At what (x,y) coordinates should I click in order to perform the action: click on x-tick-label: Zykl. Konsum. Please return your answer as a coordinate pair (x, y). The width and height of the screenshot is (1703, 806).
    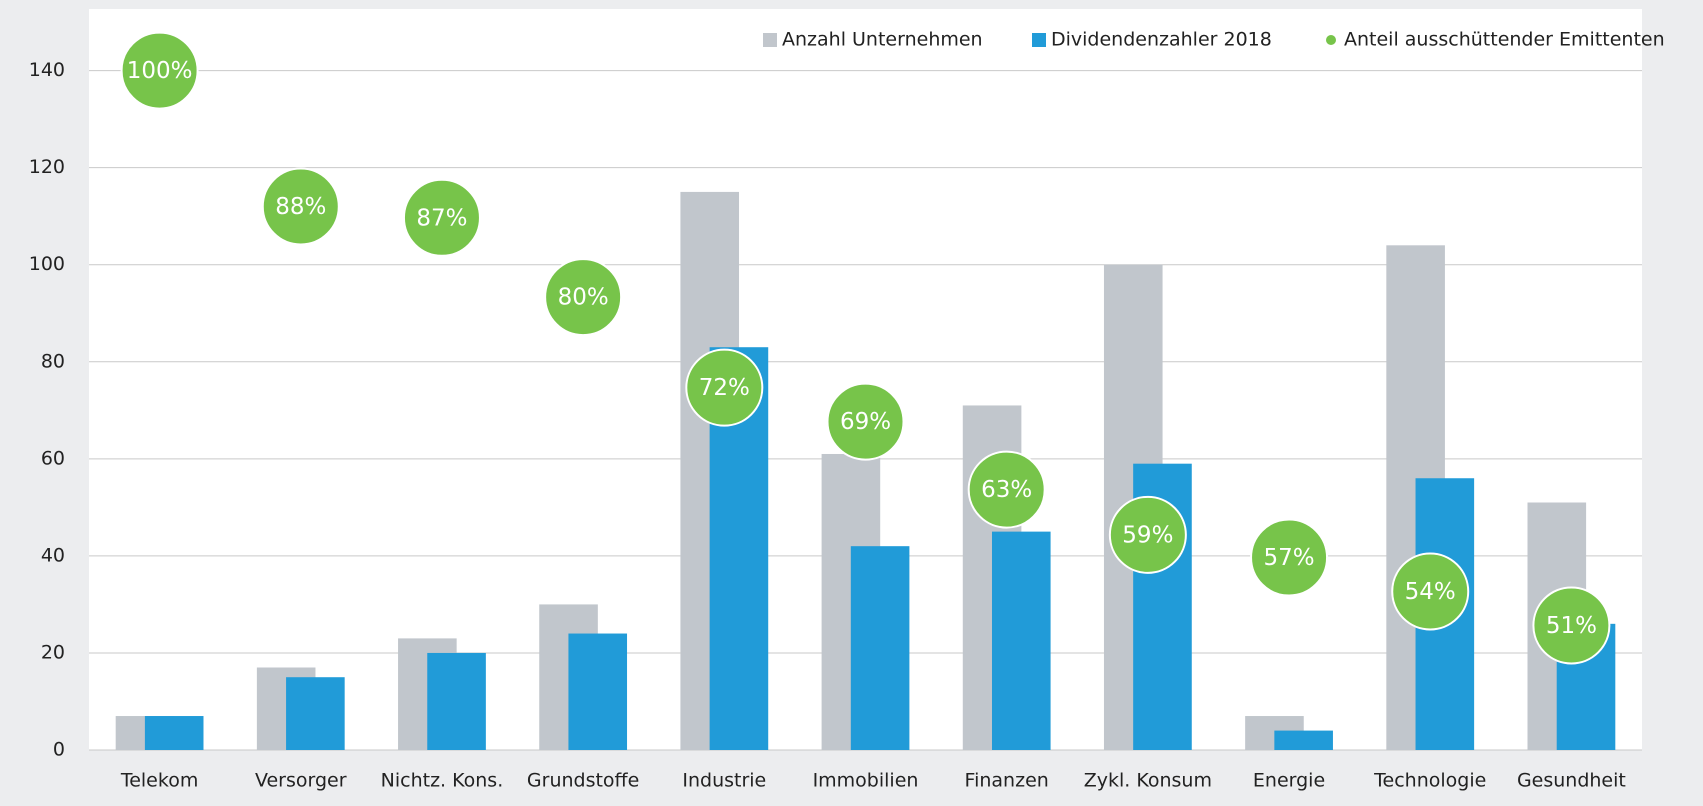
    Looking at the image, I should click on (1148, 781).